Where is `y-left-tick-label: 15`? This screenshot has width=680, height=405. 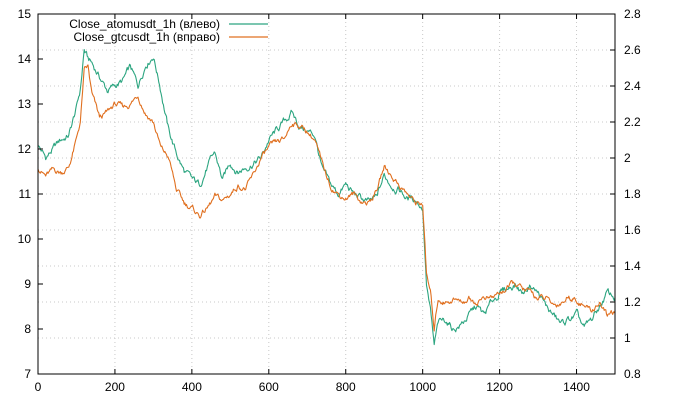
y-left-tick-label: 15 is located at coordinates (25, 14).